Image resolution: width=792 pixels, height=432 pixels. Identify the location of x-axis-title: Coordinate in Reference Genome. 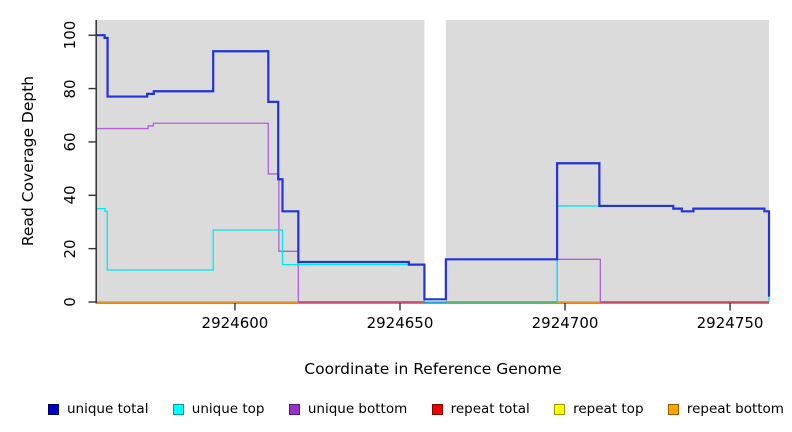
(433, 369).